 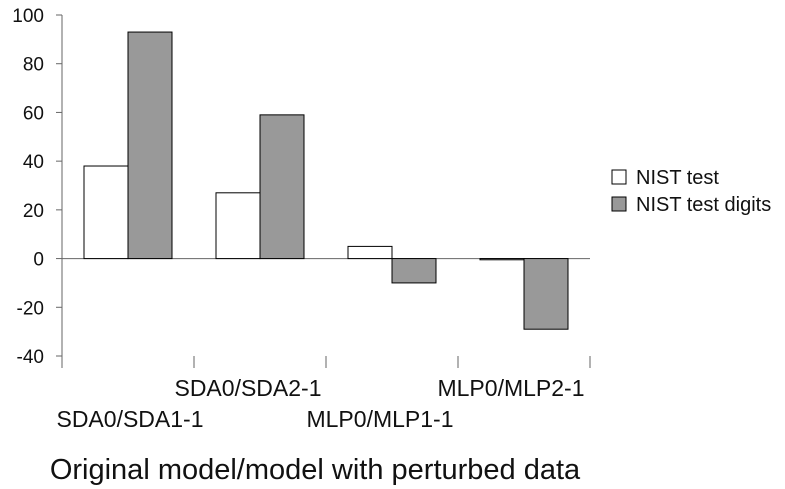 What do you see at coordinates (33, 162) in the screenshot?
I see `y-tick-label: 40` at bounding box center [33, 162].